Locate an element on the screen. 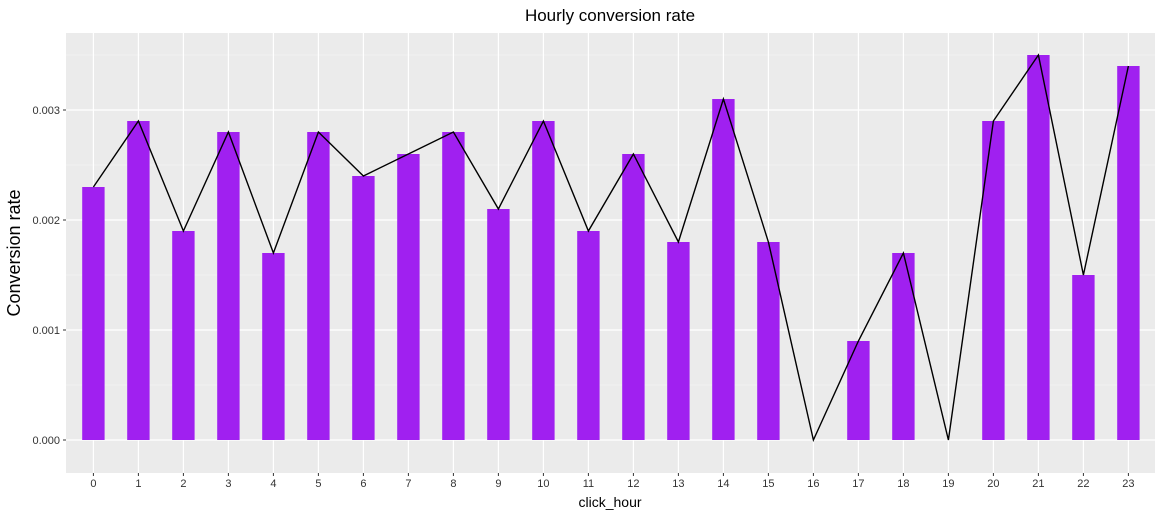 The width and height of the screenshot is (1161, 518). x-tick-label: 2 is located at coordinates (183, 484).